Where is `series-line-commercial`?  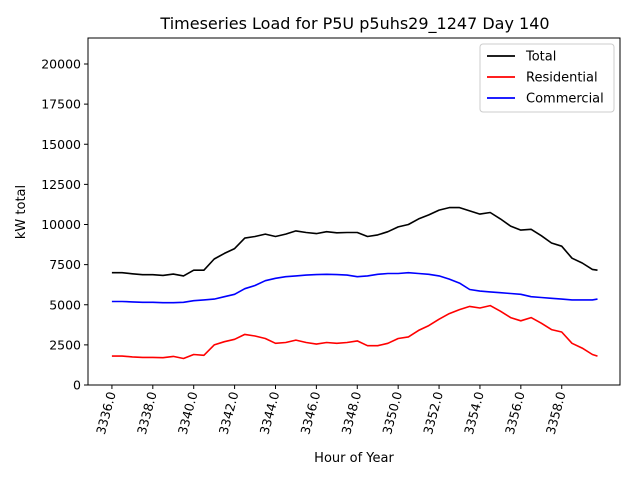
series-line-commercial is located at coordinates (354, 287).